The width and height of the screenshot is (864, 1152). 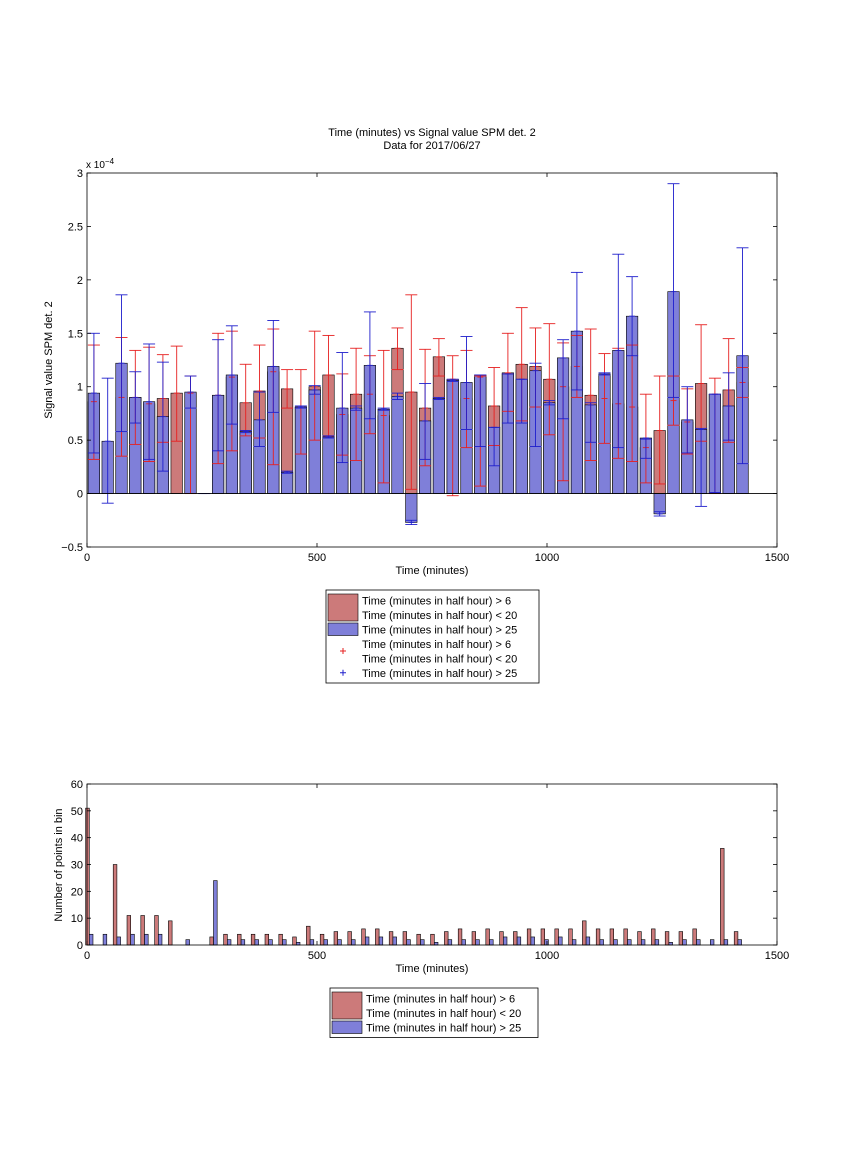 What do you see at coordinates (432, 864) in the screenshot?
I see `count-axes-frame` at bounding box center [432, 864].